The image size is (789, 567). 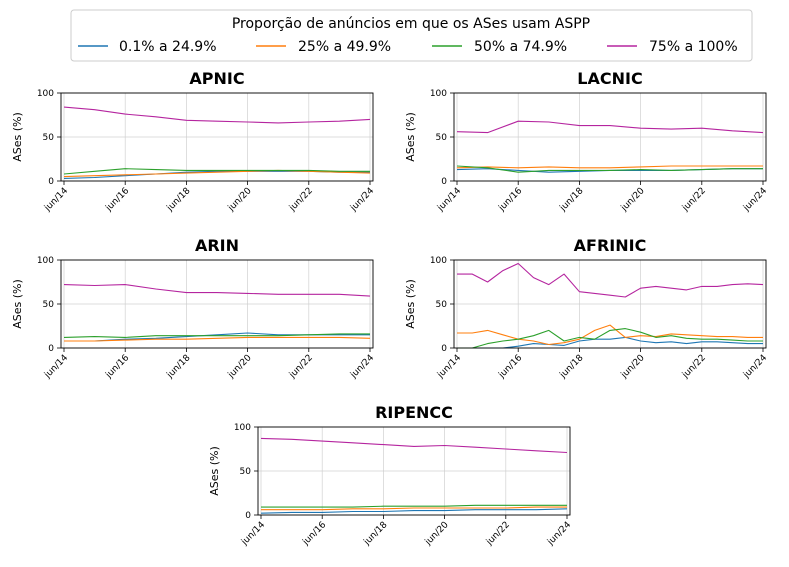 I want to click on panel-title: LACNIC, so click(x=609, y=78).